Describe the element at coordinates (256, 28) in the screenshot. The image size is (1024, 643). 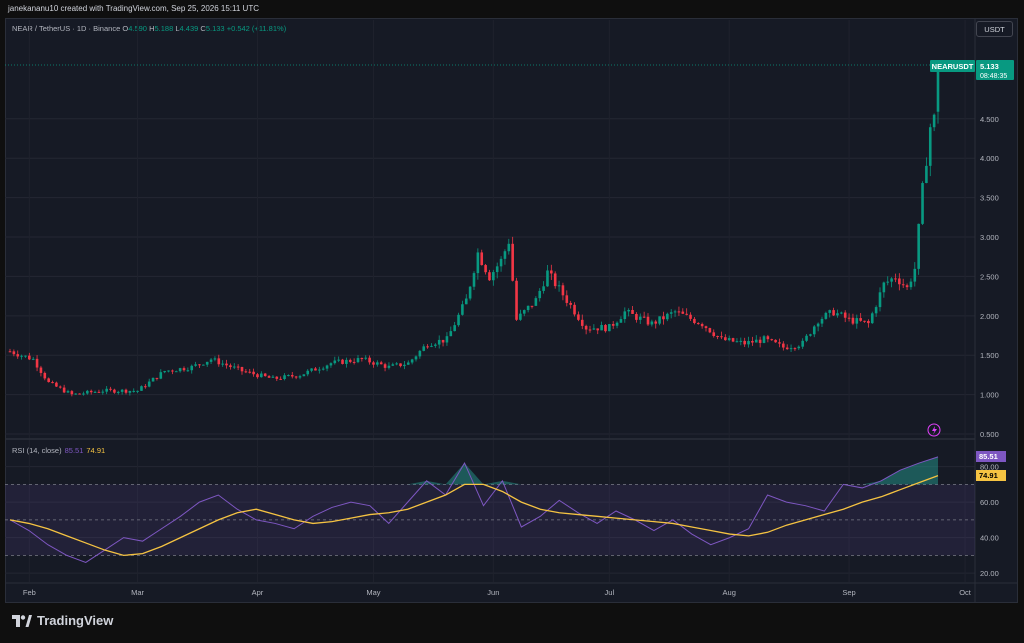
I see `change-value: +0.542 (+11.81%)` at that location.